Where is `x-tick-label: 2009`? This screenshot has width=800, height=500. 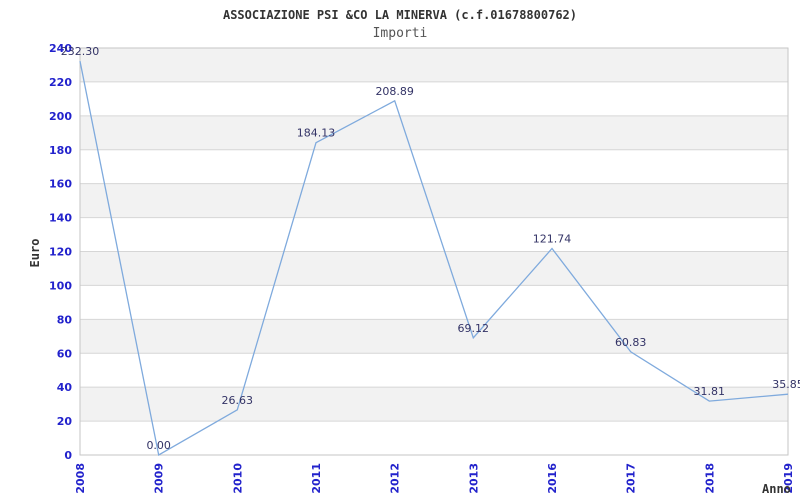
x-tick-label: 2009 is located at coordinates (159, 478).